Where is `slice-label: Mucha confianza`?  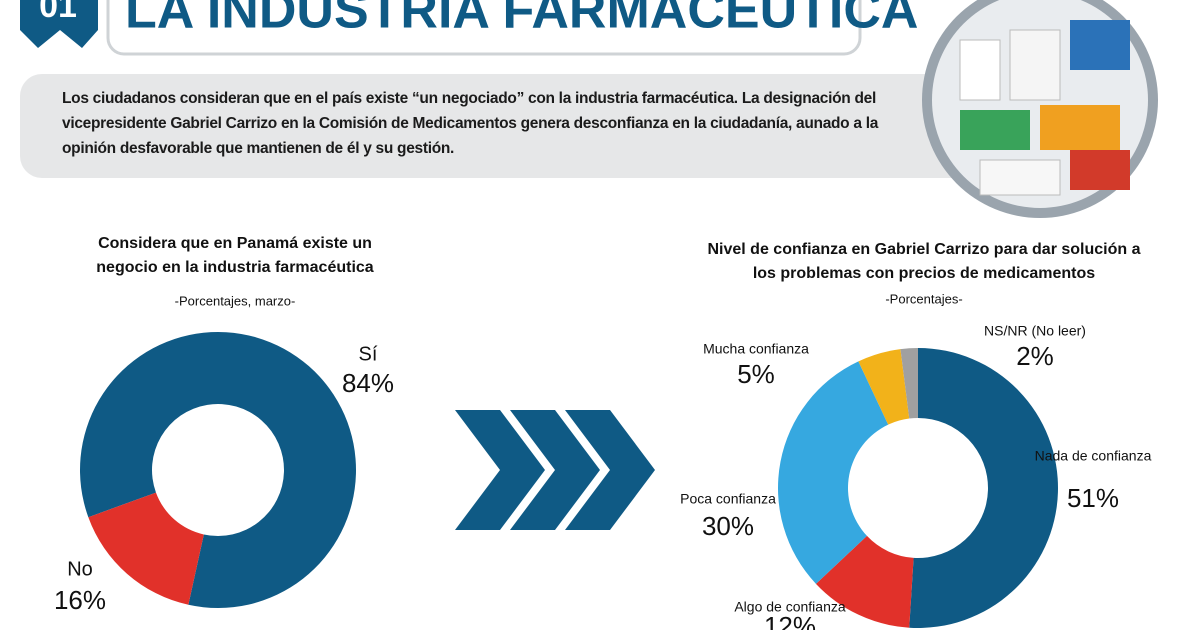
slice-label: Mucha confianza is located at coordinates (756, 349).